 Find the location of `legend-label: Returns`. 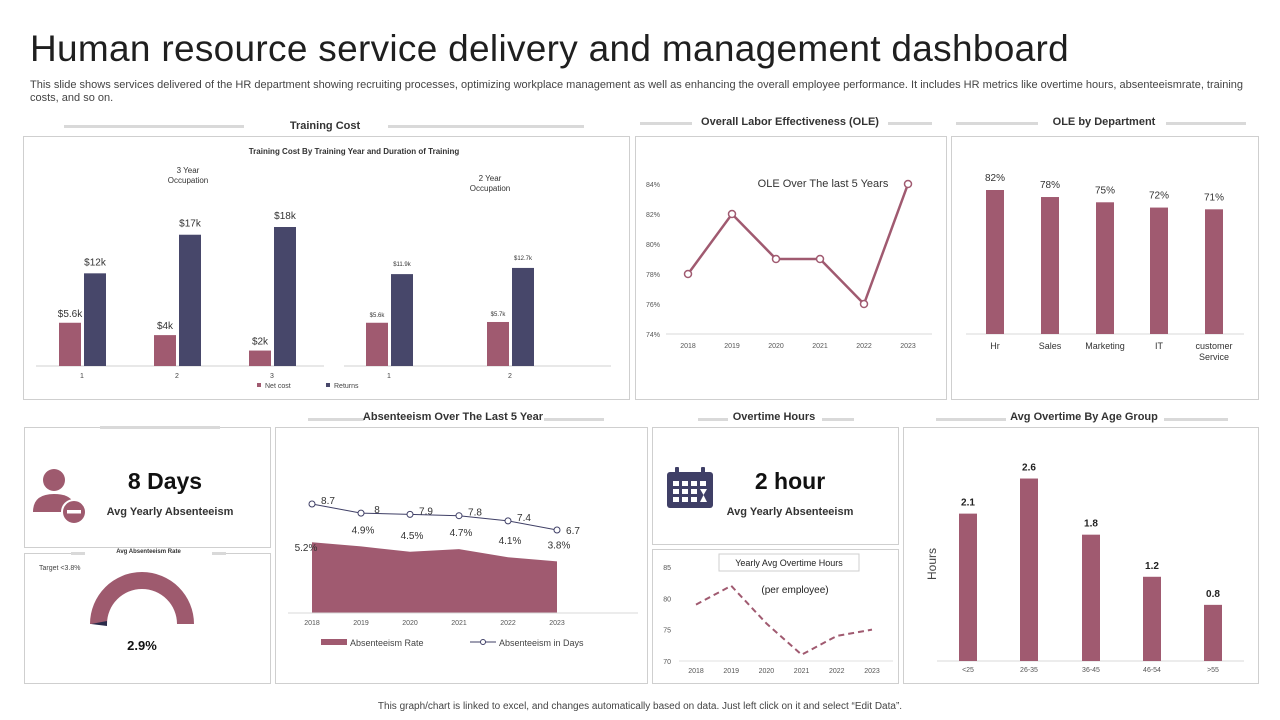

legend-label: Returns is located at coordinates (346, 386).